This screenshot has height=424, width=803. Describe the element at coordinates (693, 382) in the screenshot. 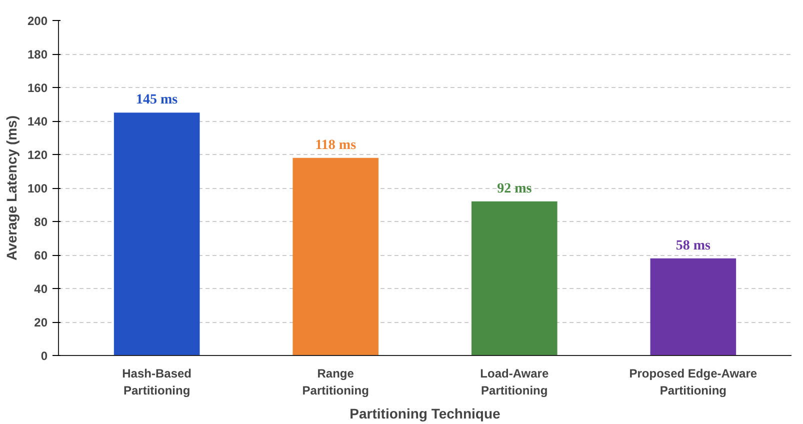

I see `x-tick-label: Proposed Edge-Aware Partitioning` at that location.